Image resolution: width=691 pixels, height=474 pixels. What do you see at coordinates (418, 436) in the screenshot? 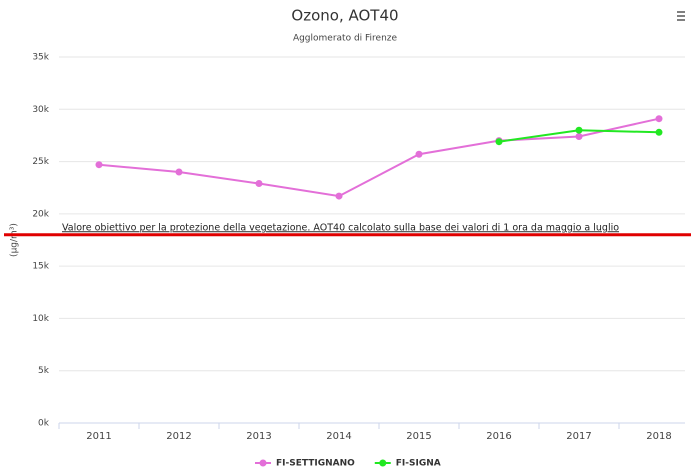
I see `x-tick-label: 2015` at bounding box center [418, 436].